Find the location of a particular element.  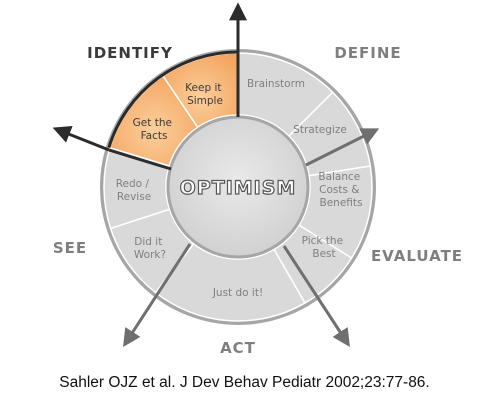

step-brainstorm: Brainstorm is located at coordinates (276, 84).